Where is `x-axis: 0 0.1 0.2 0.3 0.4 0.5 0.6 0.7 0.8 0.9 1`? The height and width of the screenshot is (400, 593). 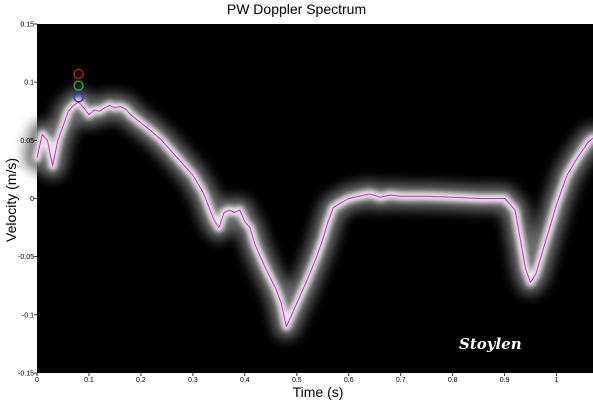
x-axis: 0 0.1 0.2 0.3 0.4 0.5 0.6 0.7 0.8 0.9 1 is located at coordinates (297, 378).